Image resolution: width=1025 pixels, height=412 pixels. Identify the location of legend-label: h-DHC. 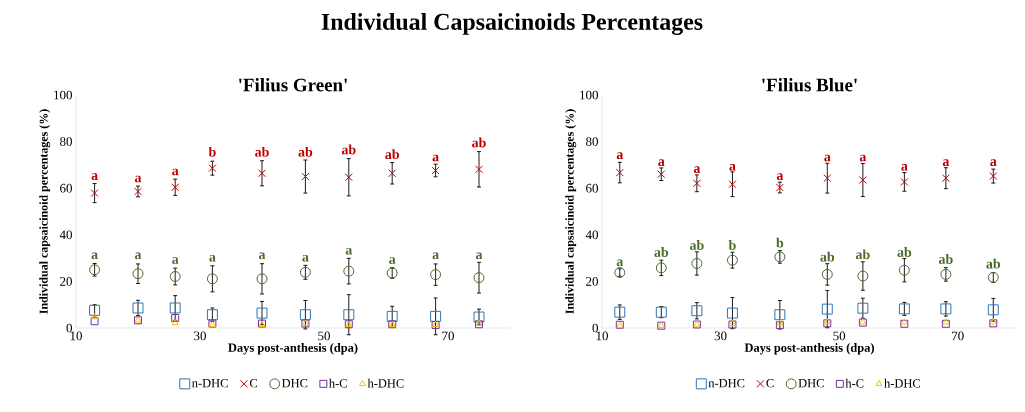
(385, 383).